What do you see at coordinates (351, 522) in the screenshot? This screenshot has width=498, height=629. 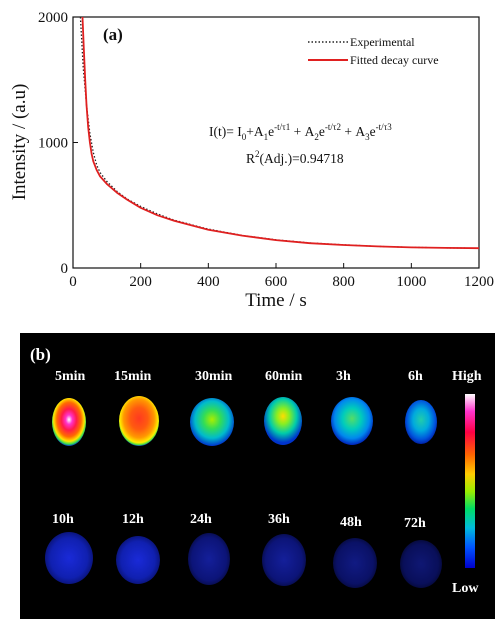 I see `time-label-48h: 48h` at bounding box center [351, 522].